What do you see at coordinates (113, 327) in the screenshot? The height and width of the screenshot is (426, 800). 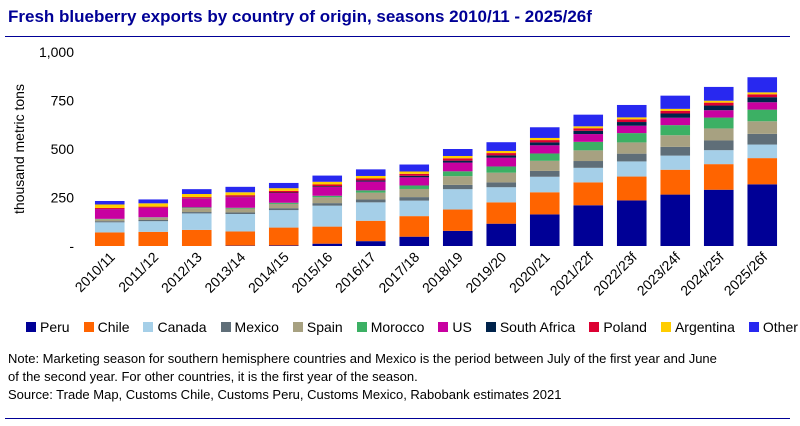 I see `legend-label: Chile` at bounding box center [113, 327].